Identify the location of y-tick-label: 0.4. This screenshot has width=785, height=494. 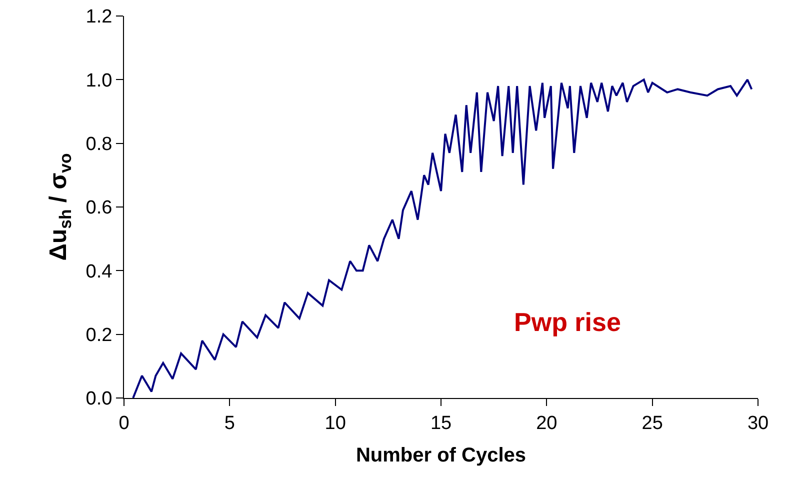
(99, 271).